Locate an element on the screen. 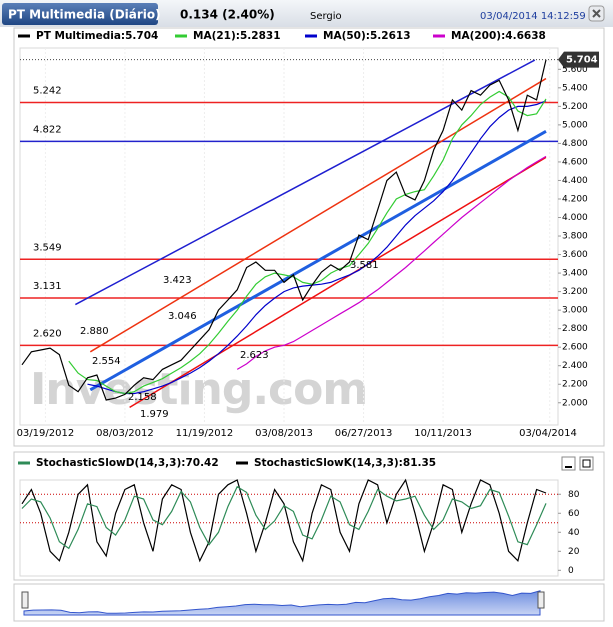 The width and height of the screenshot is (613, 627). y-tick-label: 5.000 is located at coordinates (575, 125).